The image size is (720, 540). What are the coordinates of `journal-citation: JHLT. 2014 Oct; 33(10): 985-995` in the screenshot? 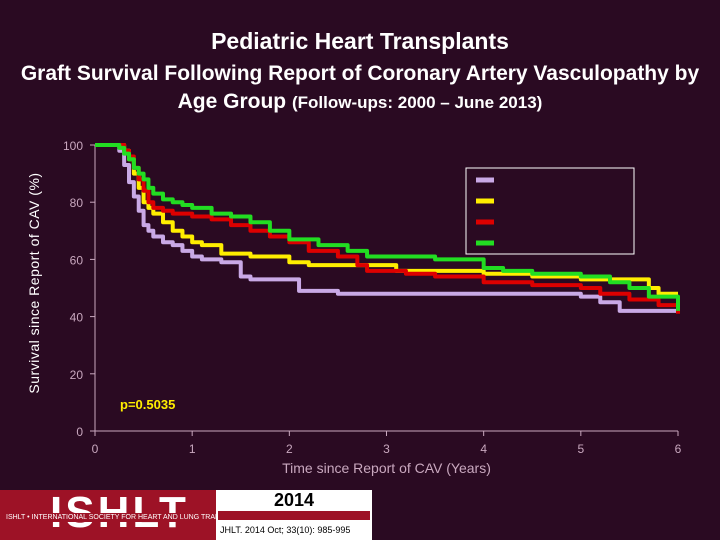 It's located at (285, 530).